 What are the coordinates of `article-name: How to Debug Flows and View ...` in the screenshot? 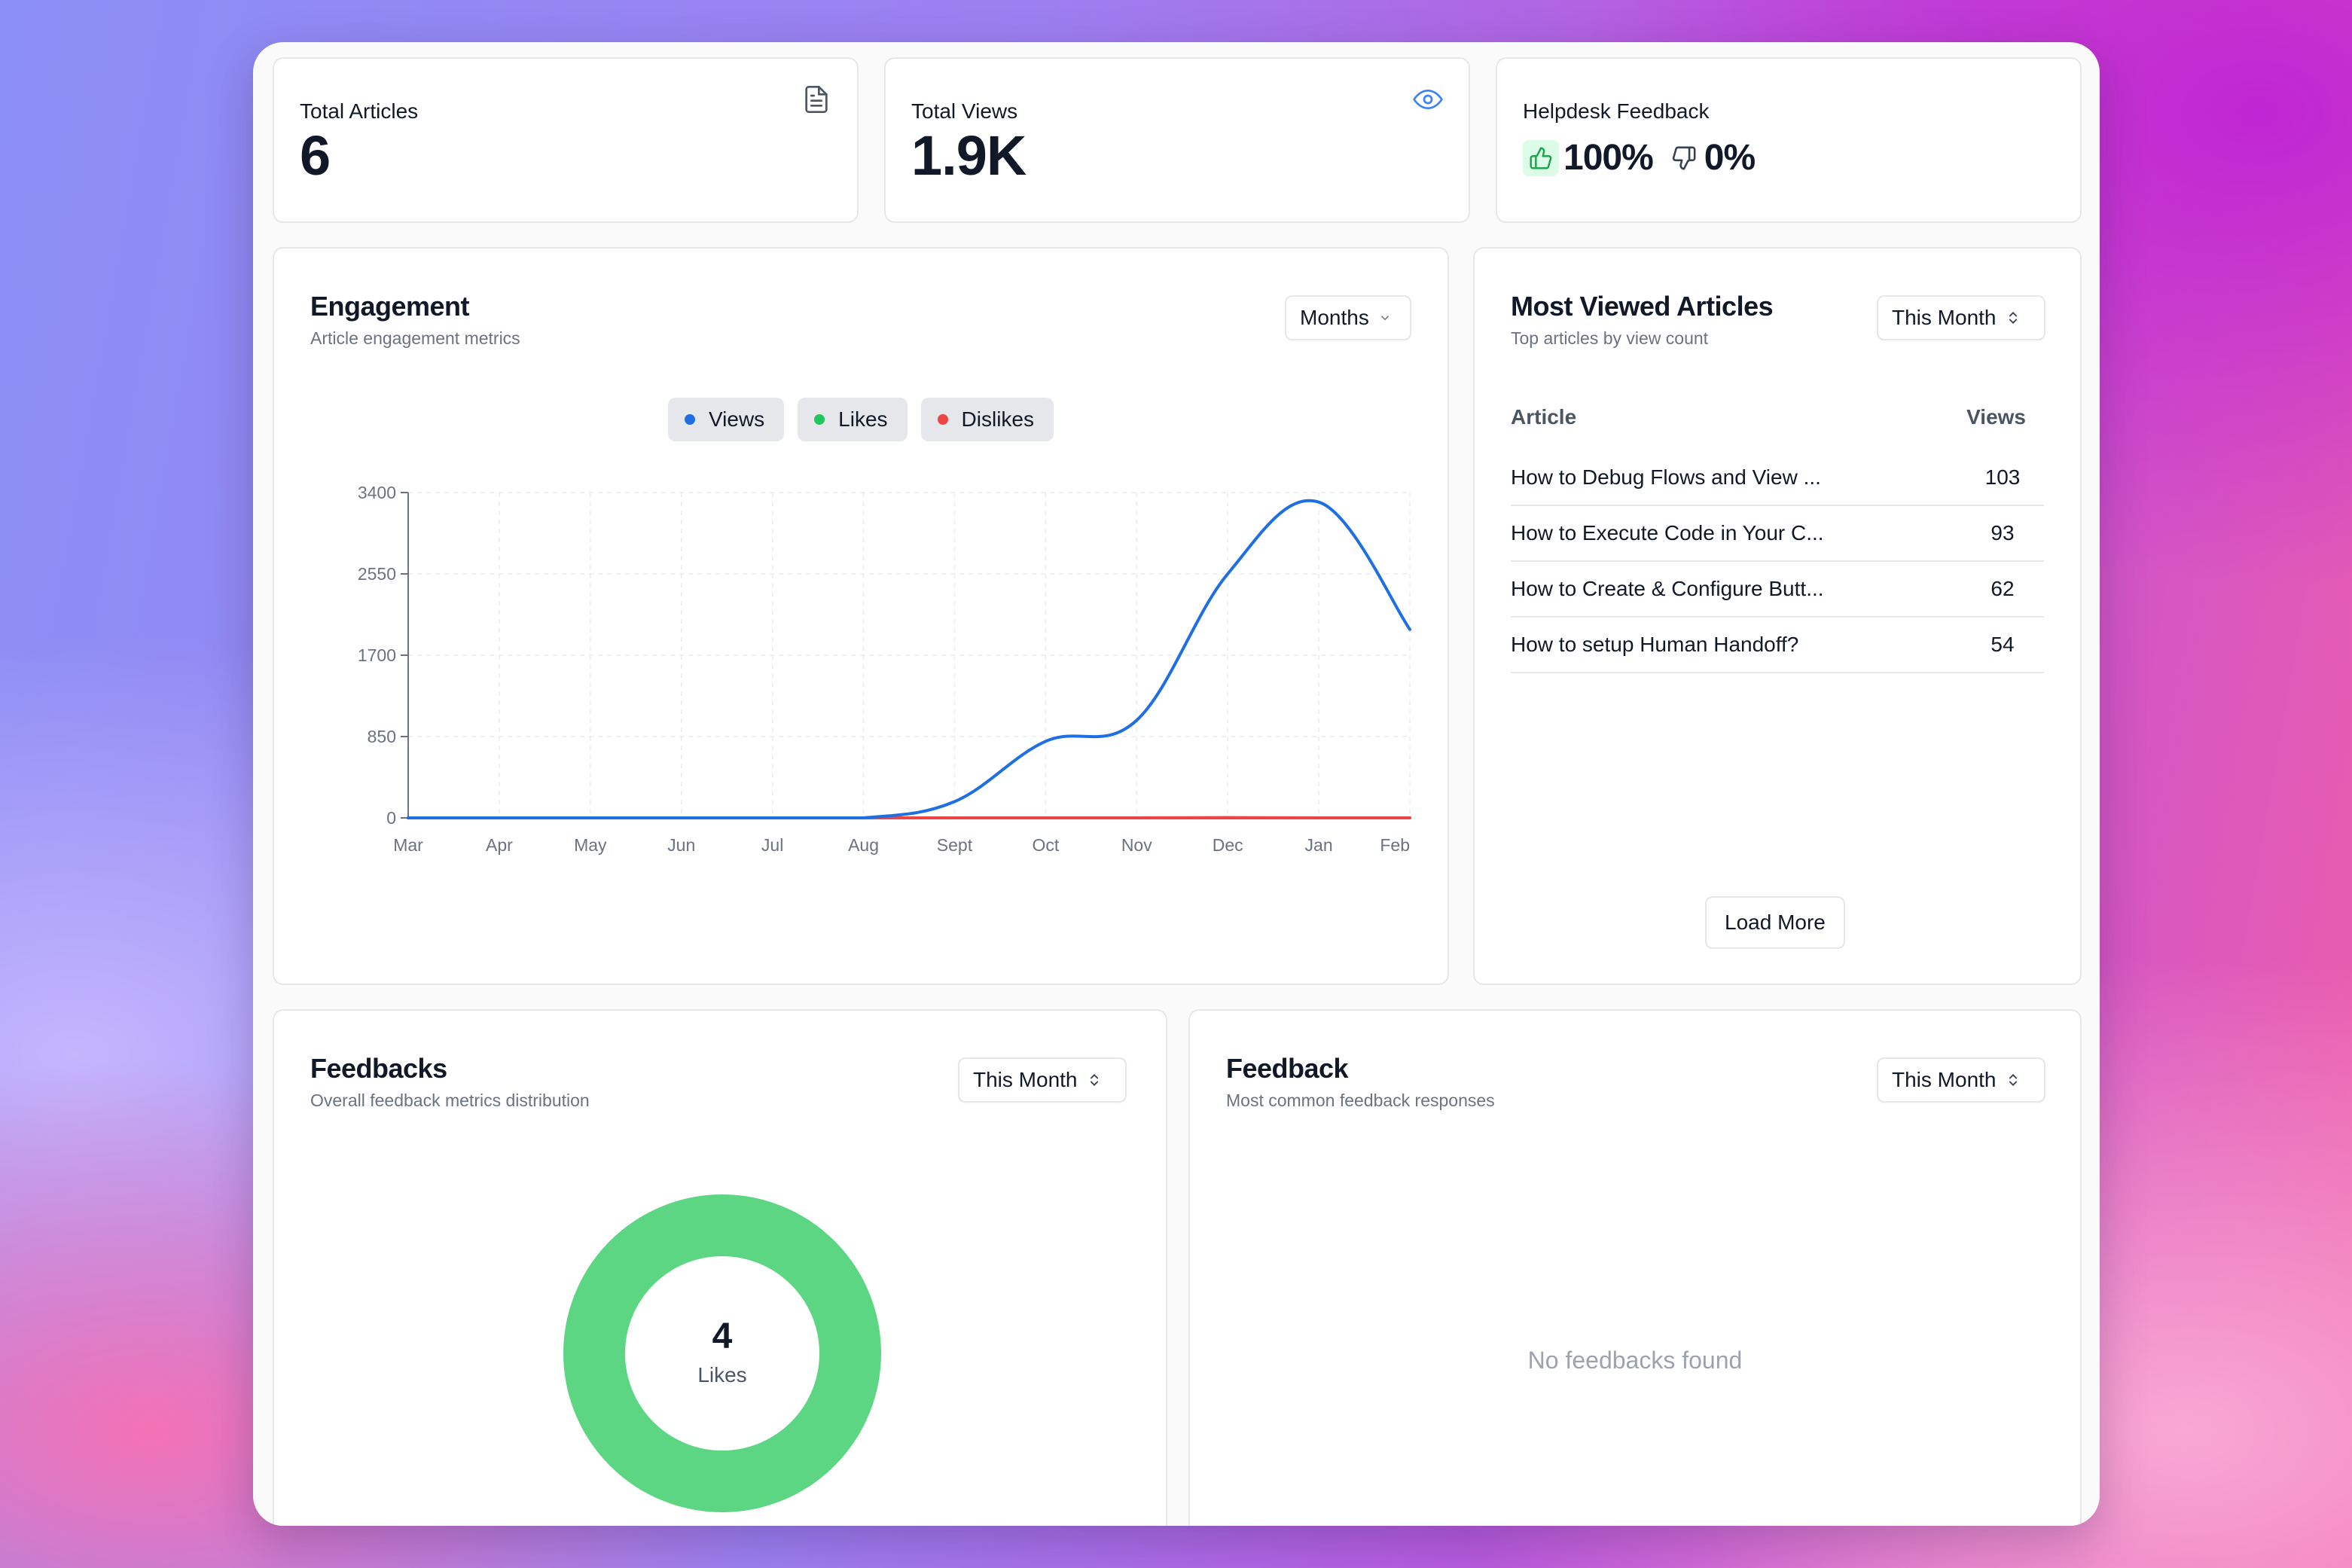 It's located at (1666, 477).